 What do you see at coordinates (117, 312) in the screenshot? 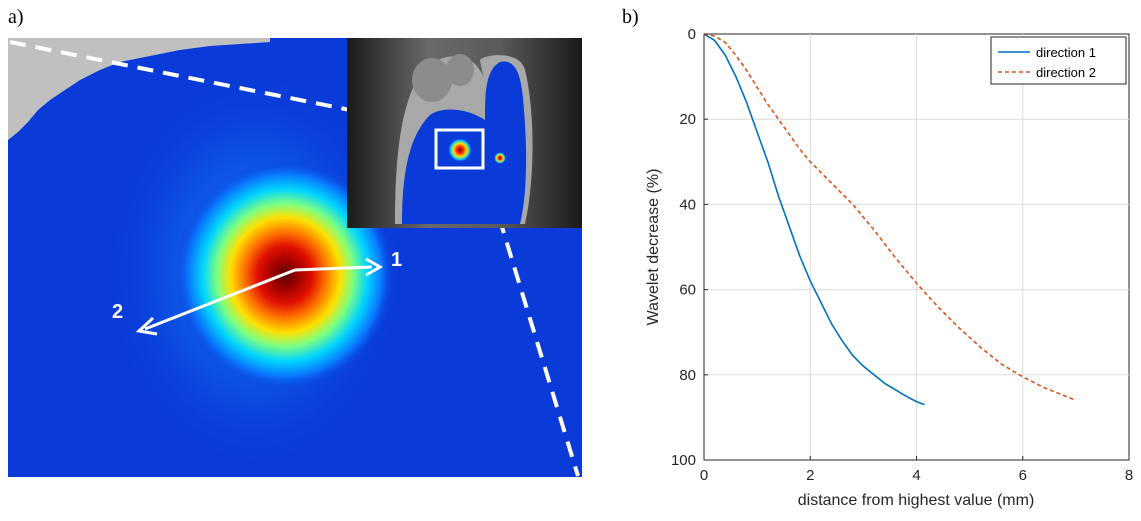
I see `arrow-2-label: 2` at bounding box center [117, 312].